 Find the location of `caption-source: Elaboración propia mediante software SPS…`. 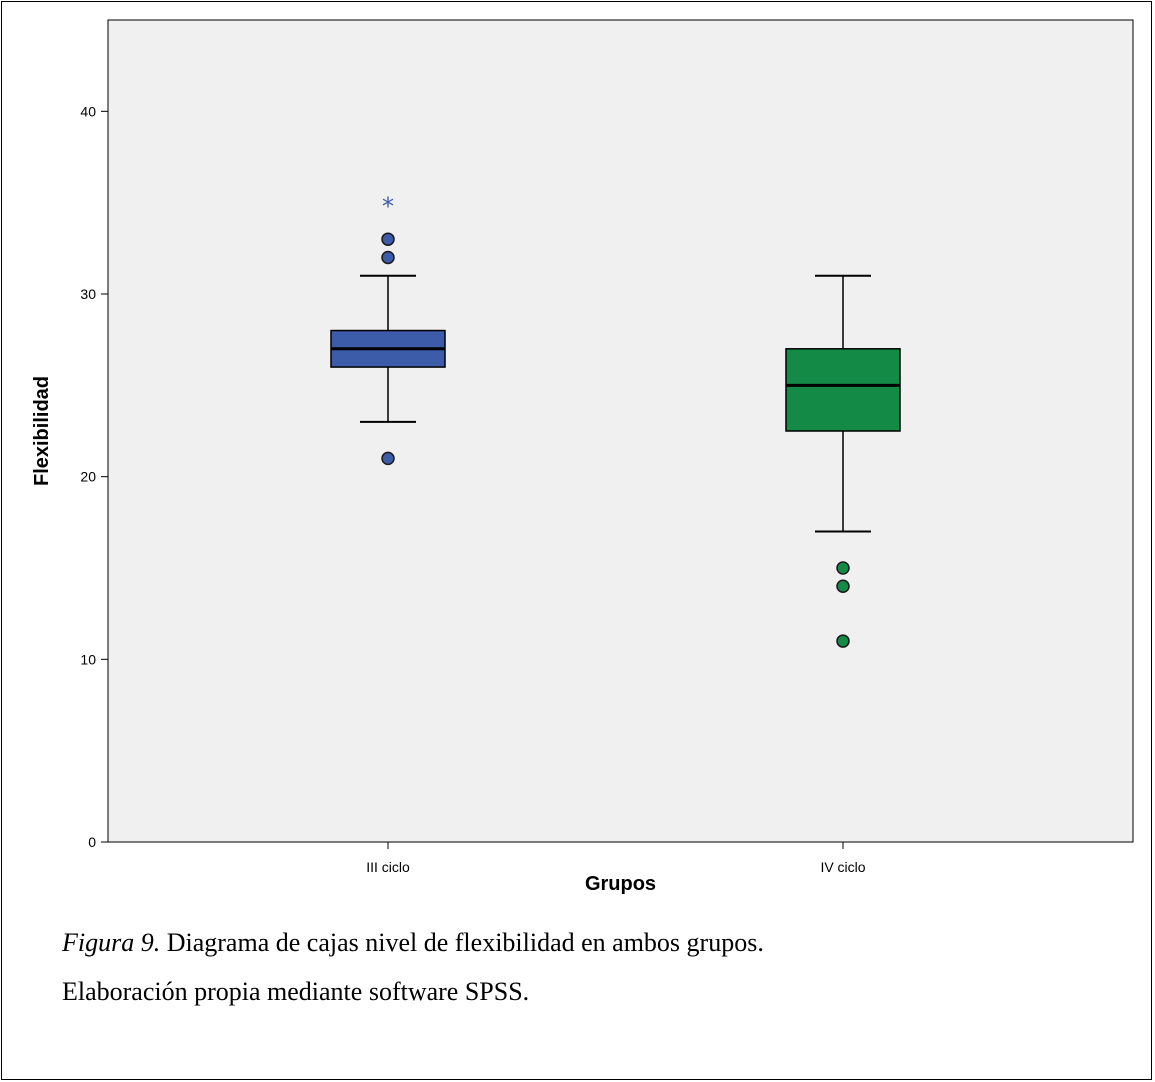

caption-source: Elaboración propia mediante software SPS… is located at coordinates (296, 991).